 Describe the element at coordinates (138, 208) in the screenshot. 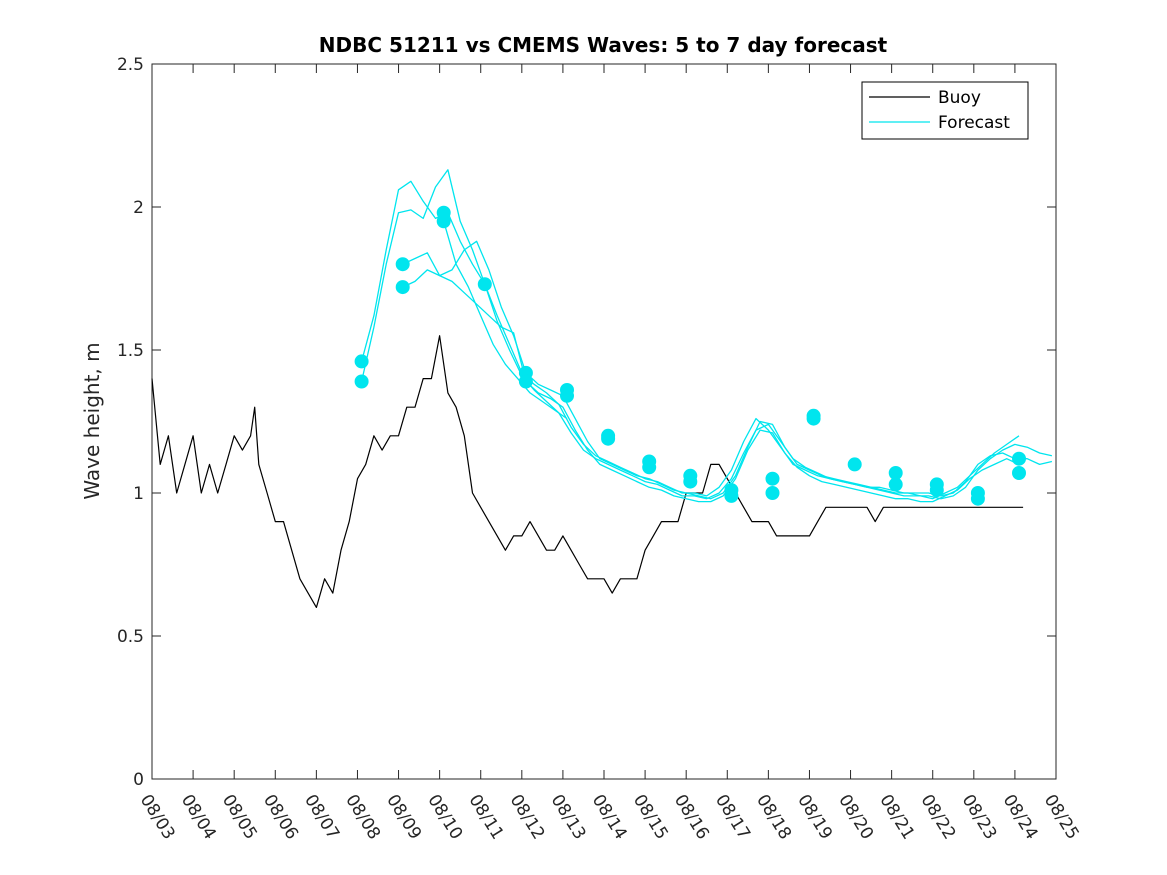

I see `y-tick-label: 2` at that location.